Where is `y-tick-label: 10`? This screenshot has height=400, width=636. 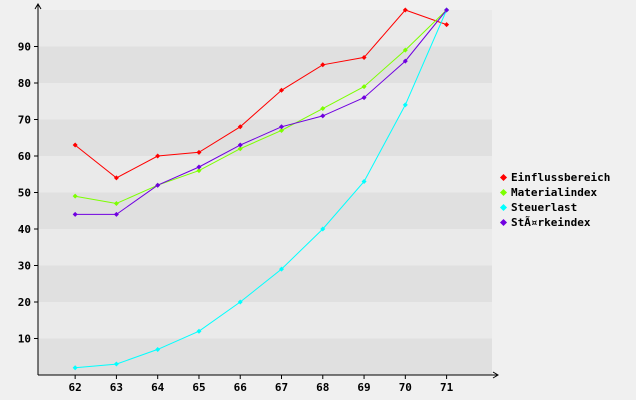 y-tick-label: 10 is located at coordinates (24, 339).